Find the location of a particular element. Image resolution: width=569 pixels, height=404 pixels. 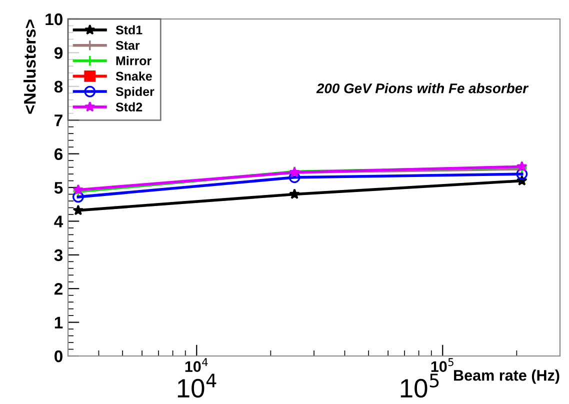

y-tick-label: 9 is located at coordinates (58, 53).